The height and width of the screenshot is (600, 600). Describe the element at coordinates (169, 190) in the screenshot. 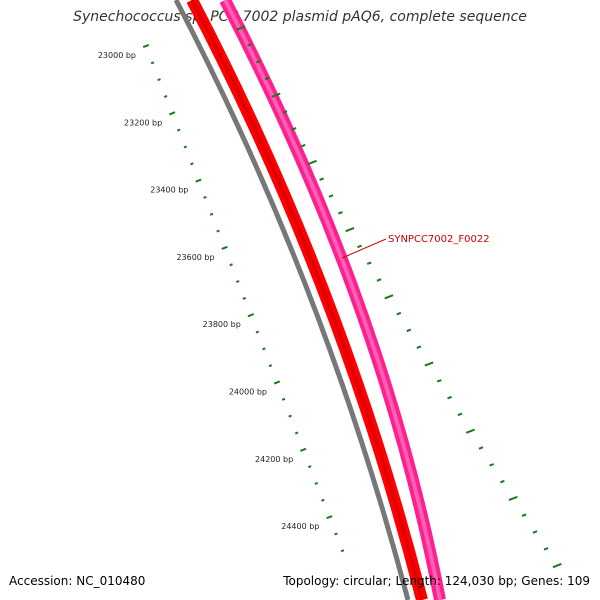

I see `ruler-label: 23400 bp` at that location.